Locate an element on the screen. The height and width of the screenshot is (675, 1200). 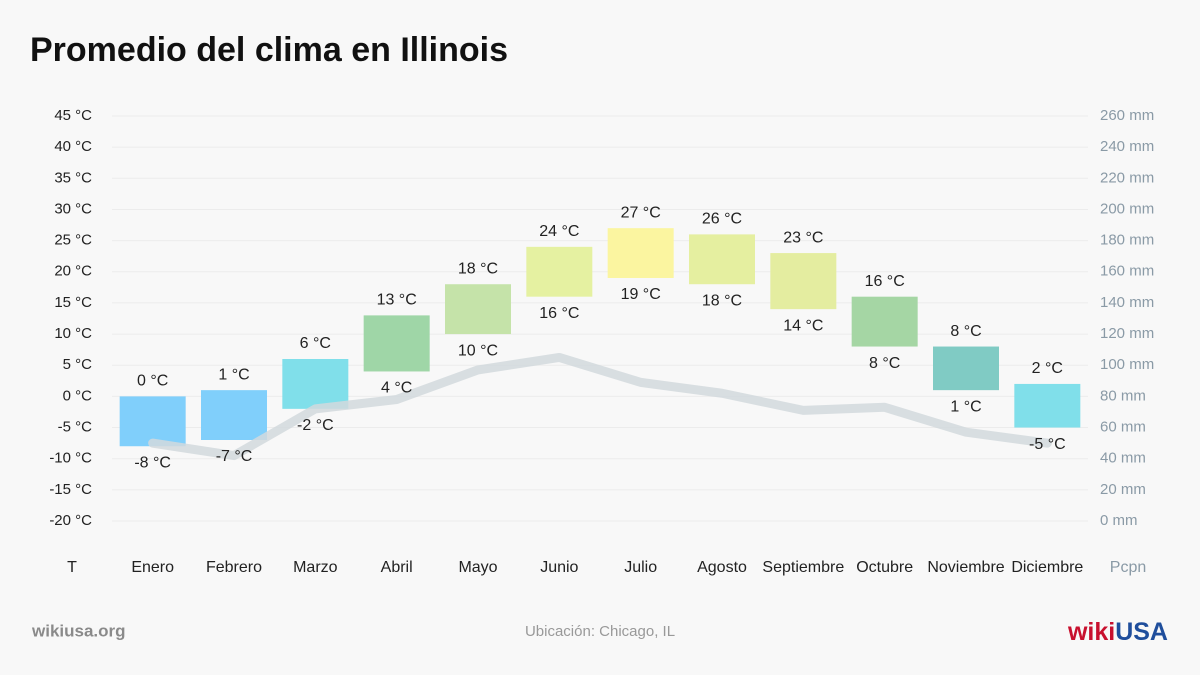
y2-tick-label: 40 mm is located at coordinates (1123, 458).